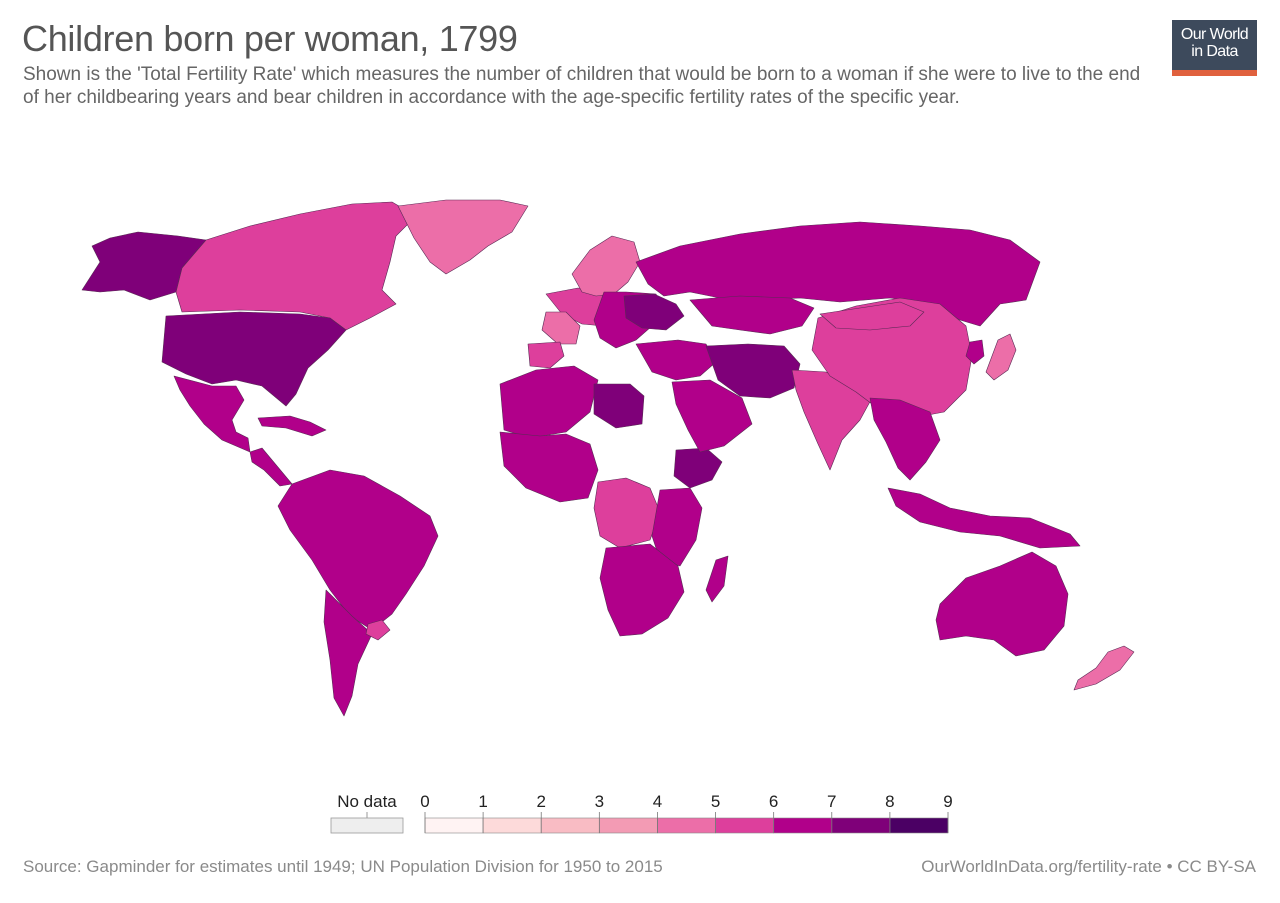 This screenshot has height=903, width=1280. I want to click on region-east-africa: East Africa: 6.4, so click(677, 527).